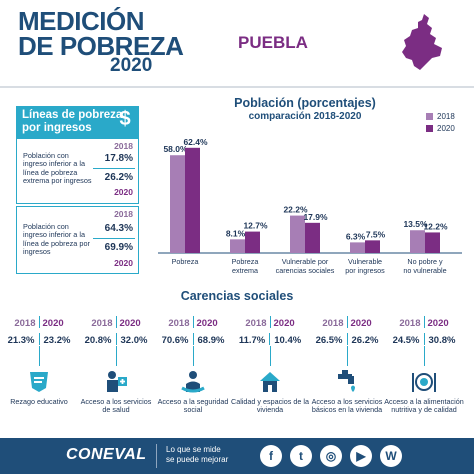  I want to click on poverty-lines-title: Líneas de pobreza por ingresos, so click(77, 122).